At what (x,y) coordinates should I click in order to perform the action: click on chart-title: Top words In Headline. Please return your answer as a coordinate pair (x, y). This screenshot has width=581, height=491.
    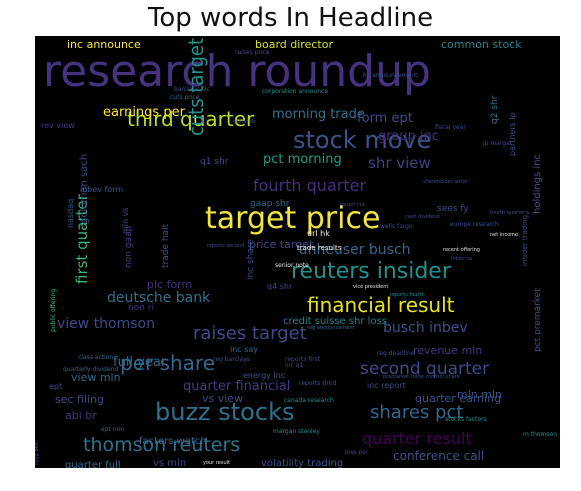
    Looking at the image, I should click on (290, 18).